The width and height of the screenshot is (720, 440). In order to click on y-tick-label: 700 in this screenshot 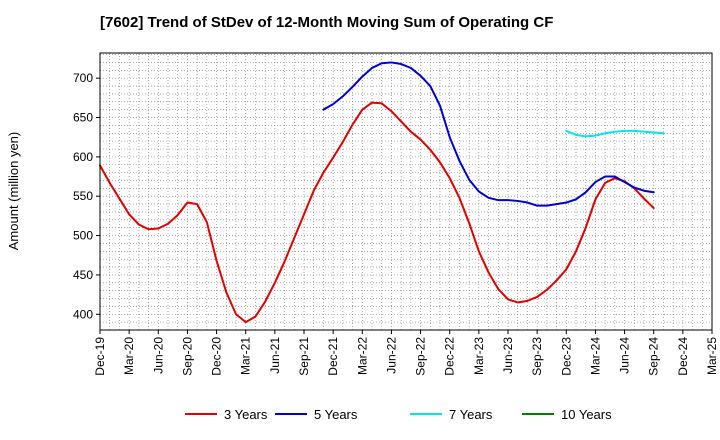, I will do `click(83, 78)`.